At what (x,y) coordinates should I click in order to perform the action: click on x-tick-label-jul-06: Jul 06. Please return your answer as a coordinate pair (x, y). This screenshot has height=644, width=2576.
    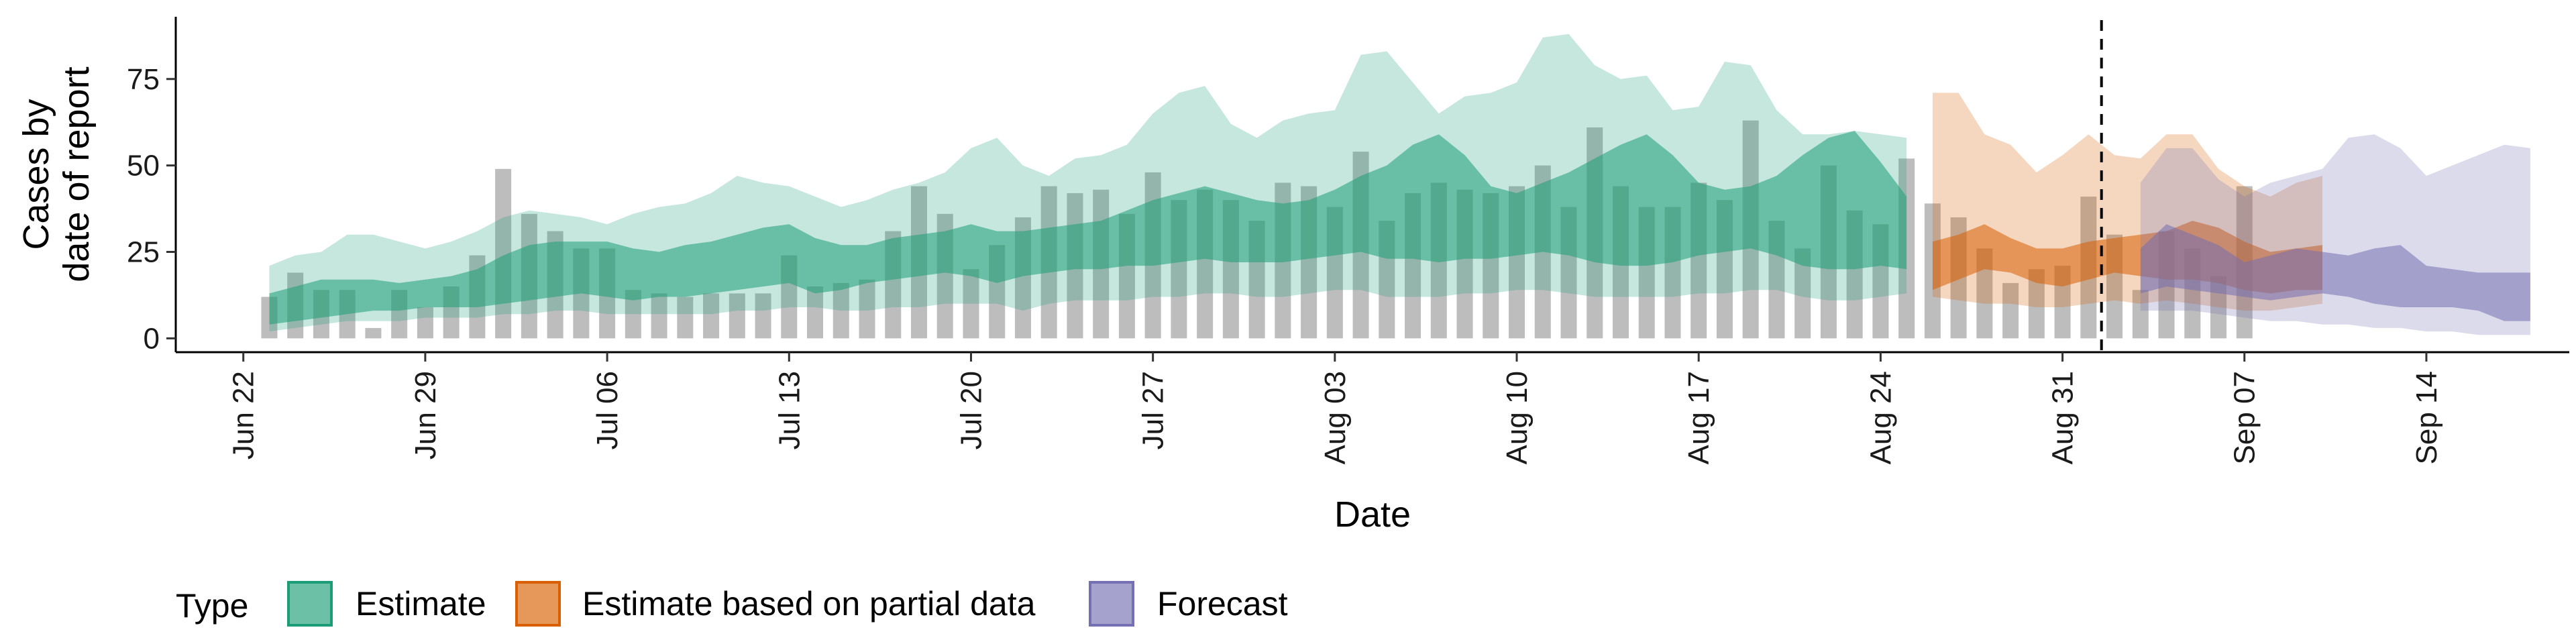
    Looking at the image, I should click on (607, 410).